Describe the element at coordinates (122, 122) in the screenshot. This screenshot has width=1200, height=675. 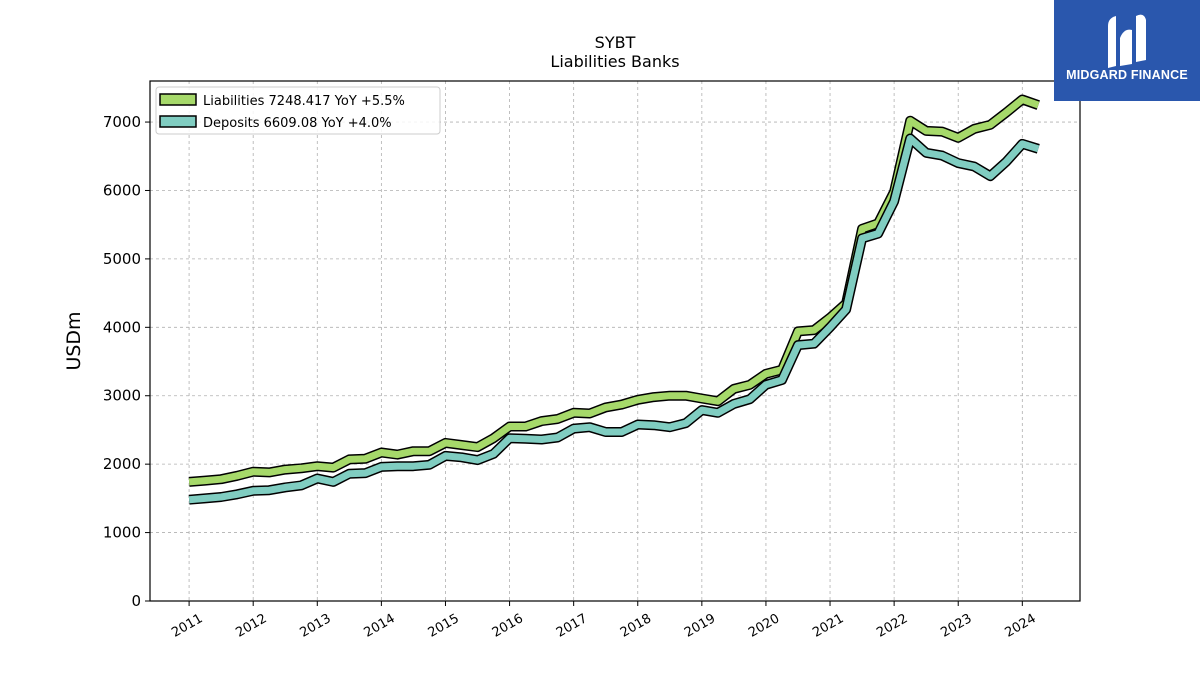
I see `y-tick-label: 7000` at that location.